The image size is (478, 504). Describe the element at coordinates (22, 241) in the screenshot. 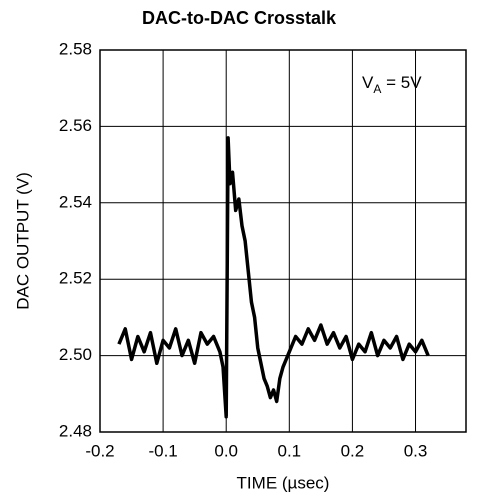

I see `y-axis-label: DAC OUTPUT (V)` at that location.